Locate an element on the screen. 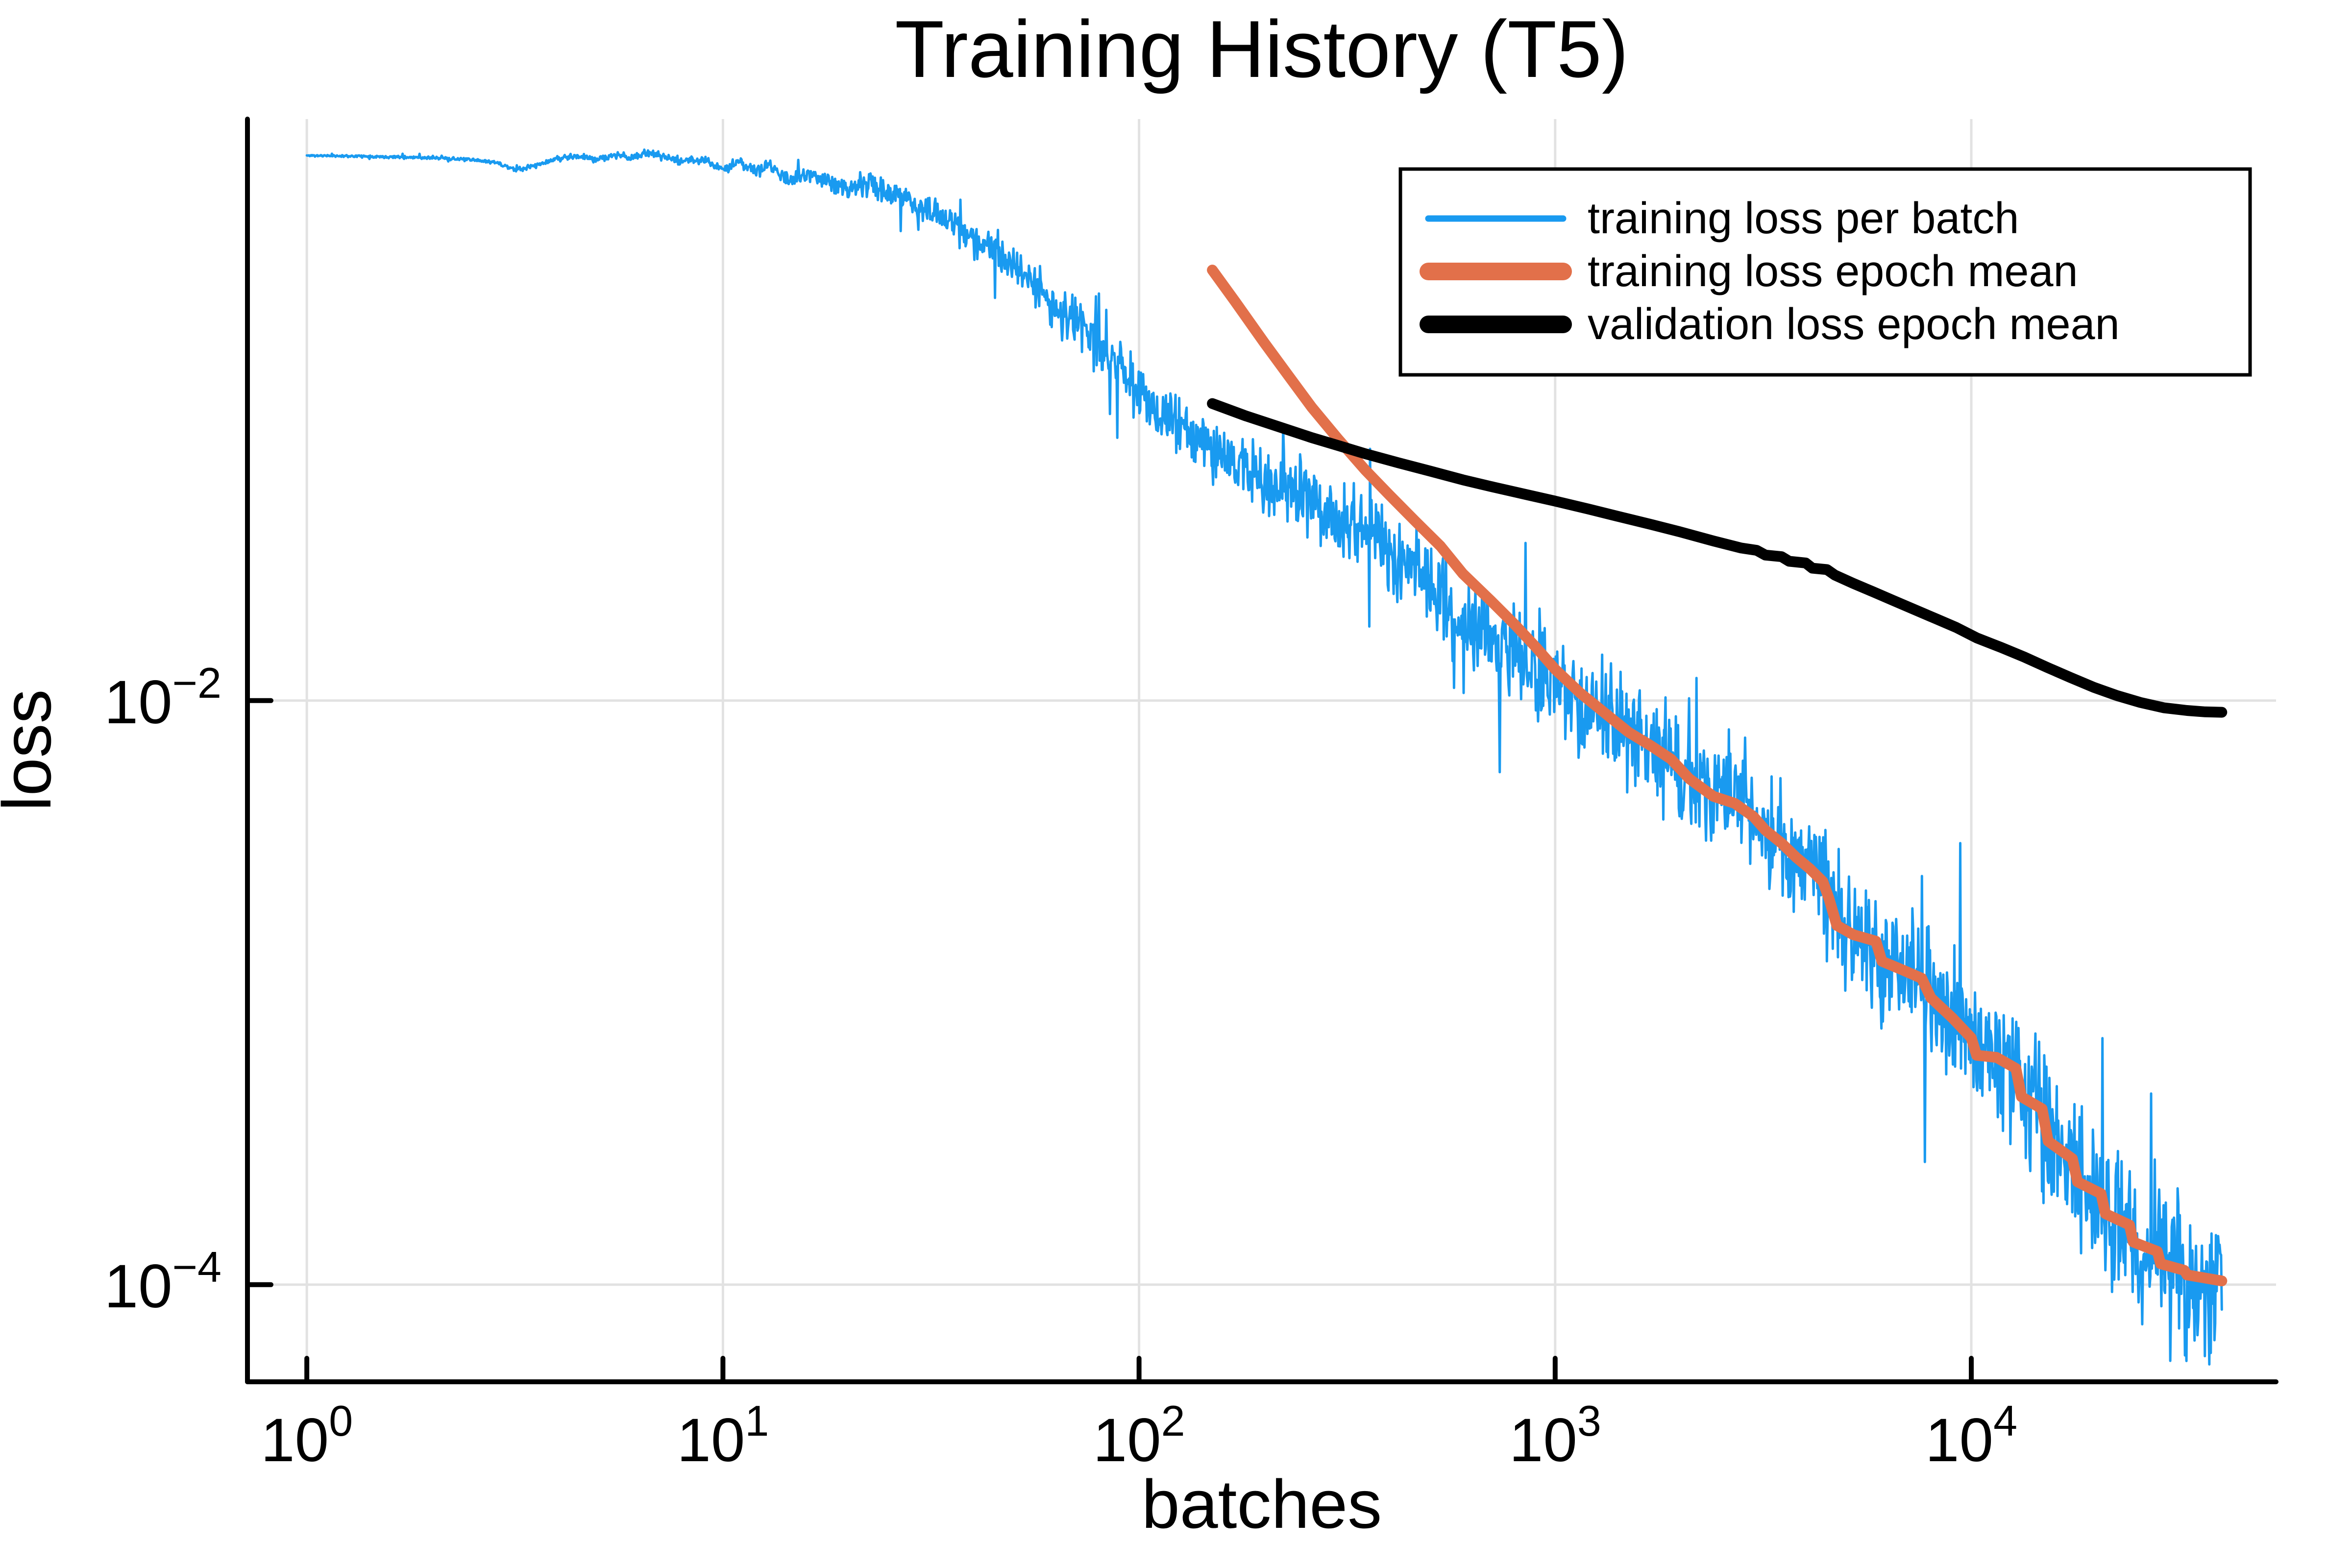 This screenshot has width=2352, height=1568. legend-label-training-loss-per-batch: training loss per batch is located at coordinates (1803, 218).